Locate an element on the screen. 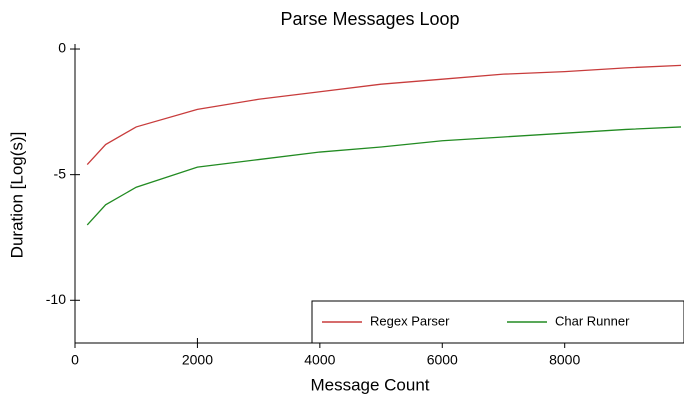 The image size is (684, 404). y-tick-label: -10 is located at coordinates (56, 299).